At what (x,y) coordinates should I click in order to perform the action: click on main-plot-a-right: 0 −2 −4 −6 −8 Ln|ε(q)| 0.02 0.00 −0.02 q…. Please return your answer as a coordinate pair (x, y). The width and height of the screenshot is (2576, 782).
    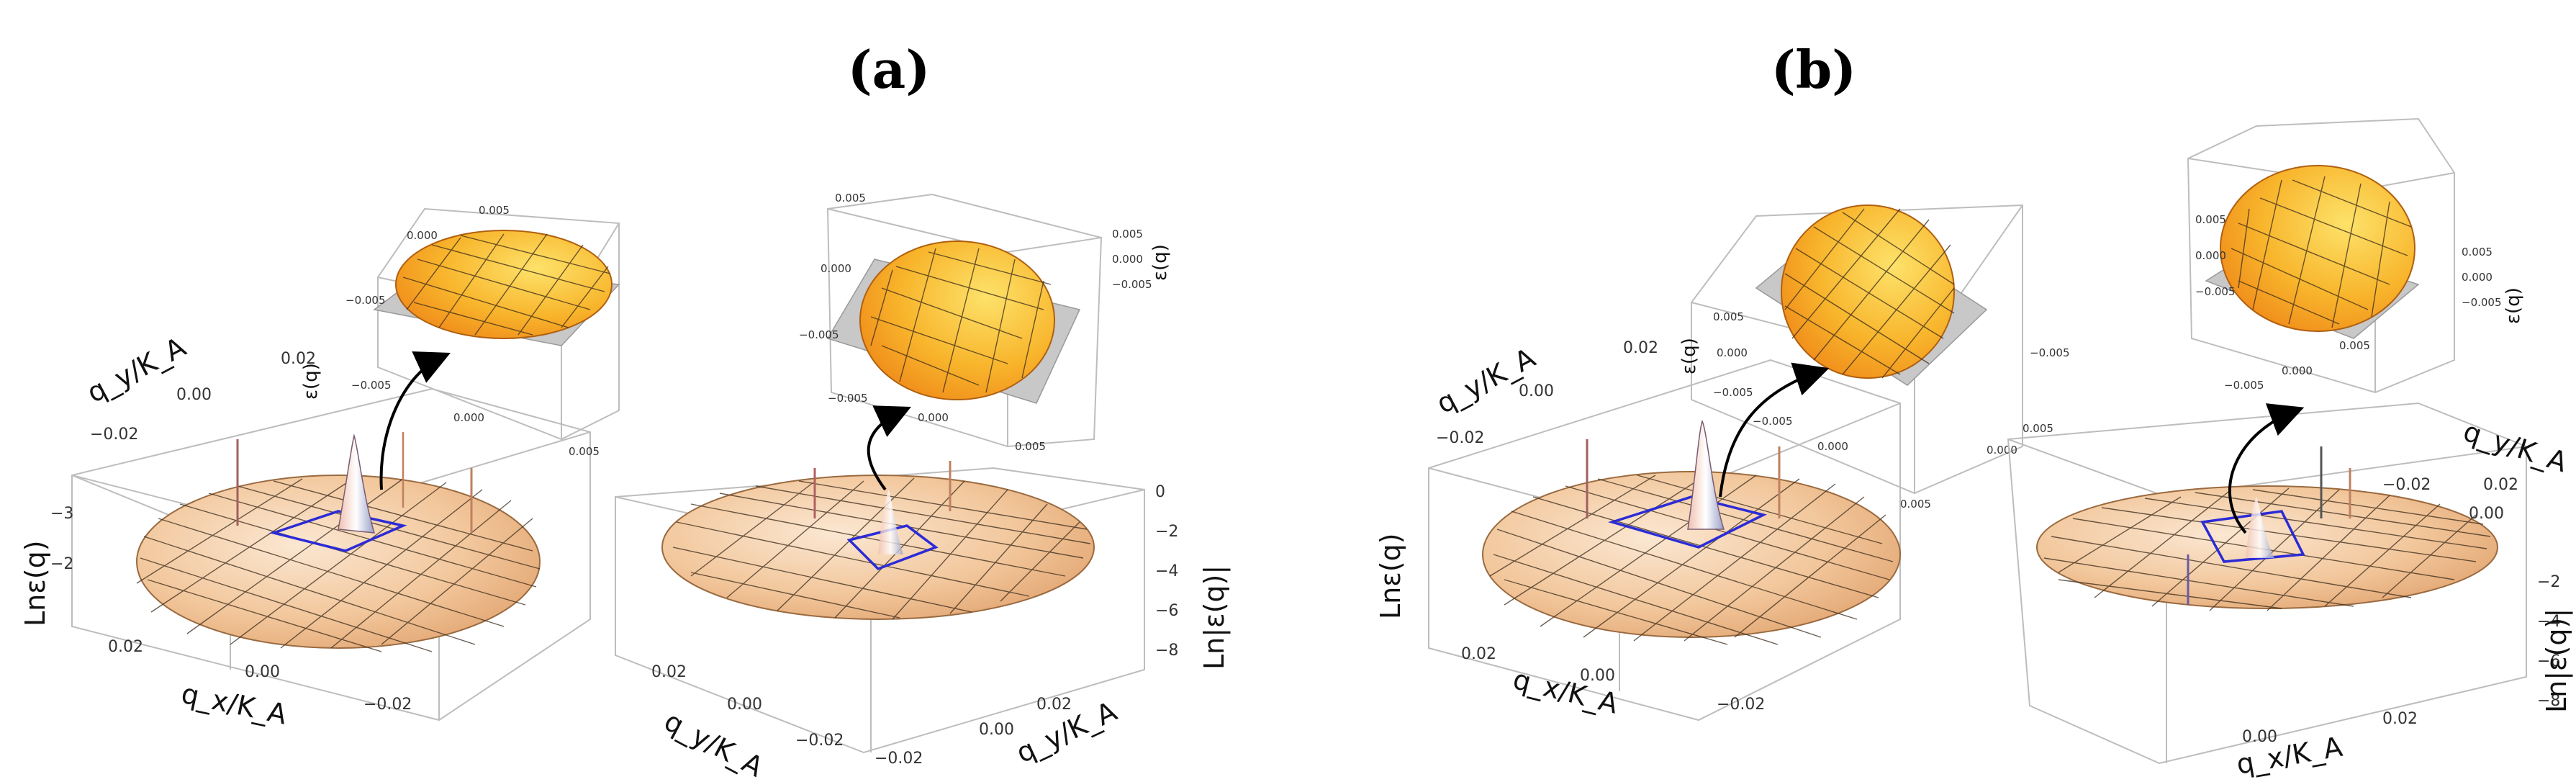
    Looking at the image, I should click on (923, 621).